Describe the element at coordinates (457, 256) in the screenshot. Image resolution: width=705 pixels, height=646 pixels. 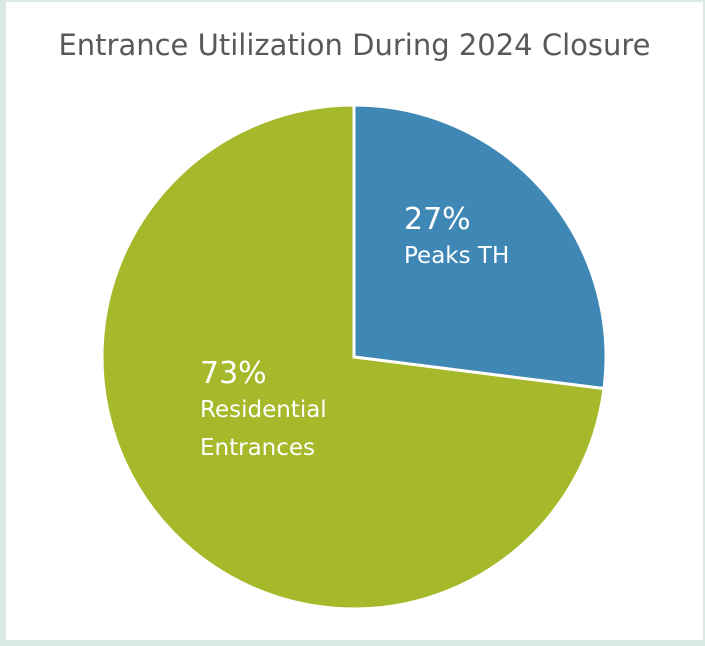
I see `category-label: Peaks TH` at that location.